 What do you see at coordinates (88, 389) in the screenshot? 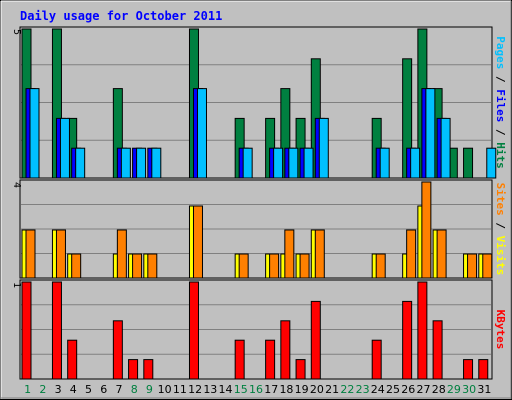
I see `x-tick-label-day-5: 5` at bounding box center [88, 389].